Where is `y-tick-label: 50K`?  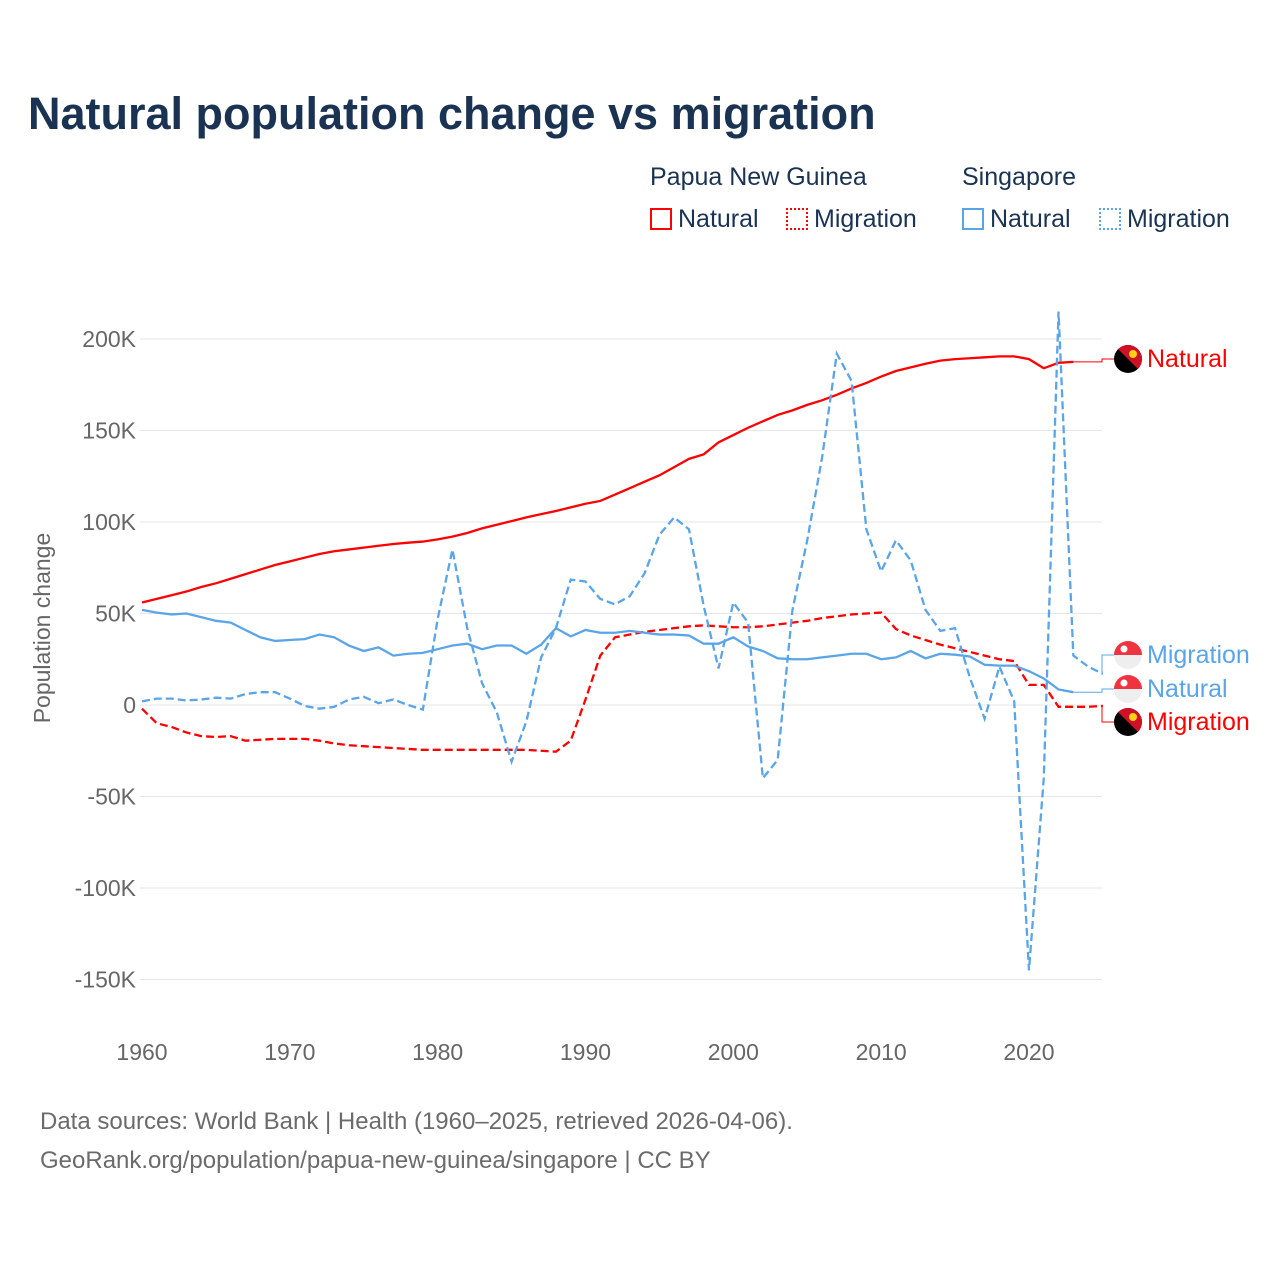
y-tick-label: 50K is located at coordinates (116, 614).